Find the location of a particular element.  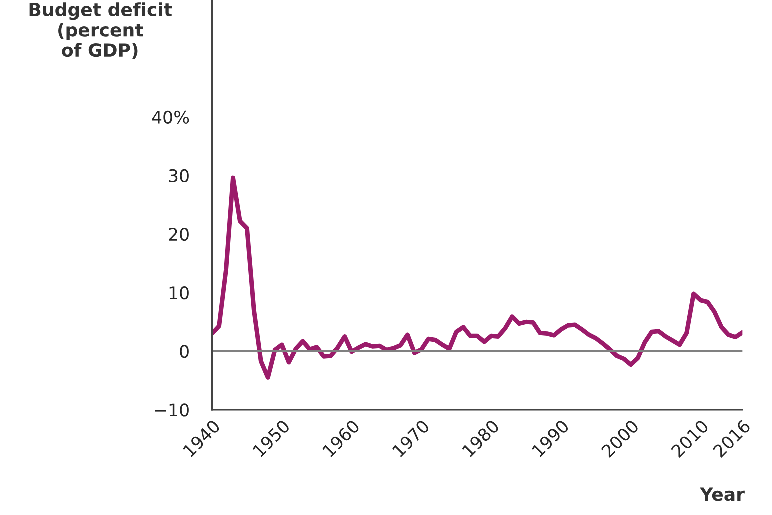

y-tick-label: 0 is located at coordinates (184, 351).